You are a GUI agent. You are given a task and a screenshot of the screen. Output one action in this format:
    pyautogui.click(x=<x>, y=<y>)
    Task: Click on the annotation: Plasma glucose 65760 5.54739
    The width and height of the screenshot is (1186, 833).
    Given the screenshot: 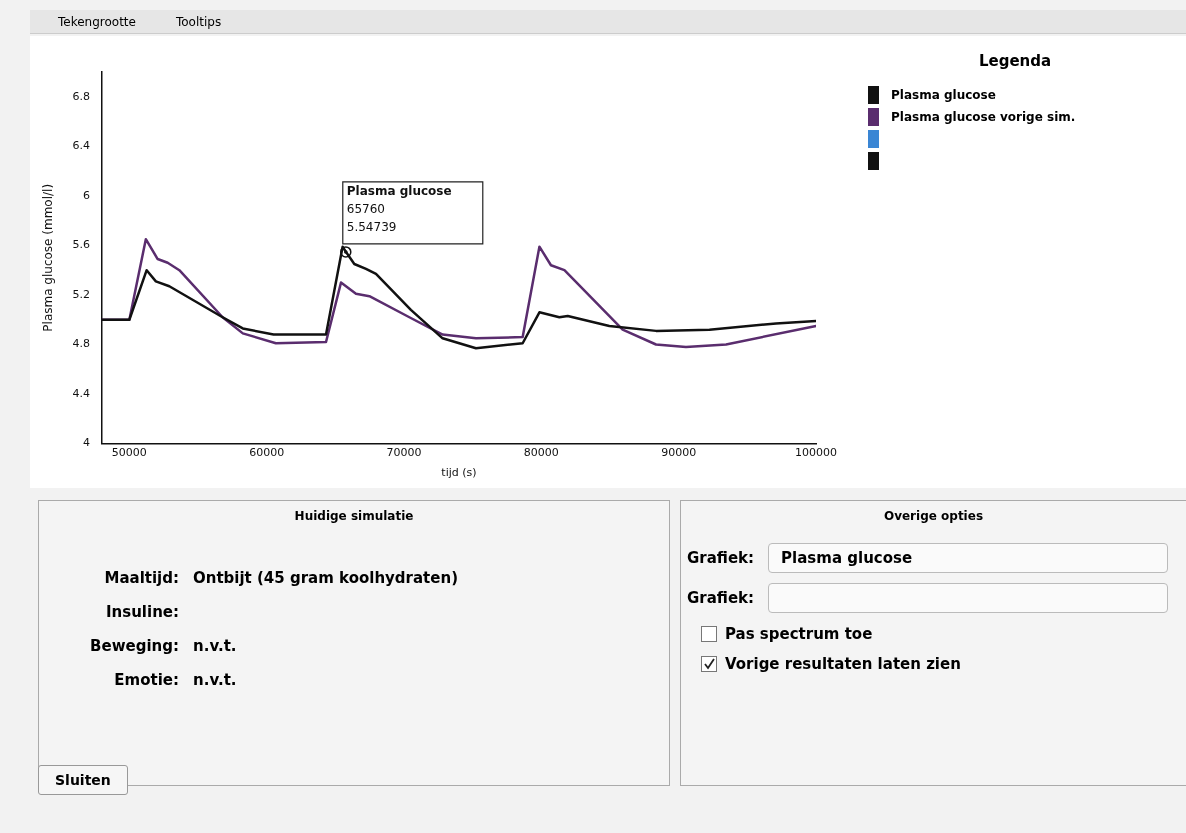 What is the action you would take?
    pyautogui.click(x=399, y=209)
    